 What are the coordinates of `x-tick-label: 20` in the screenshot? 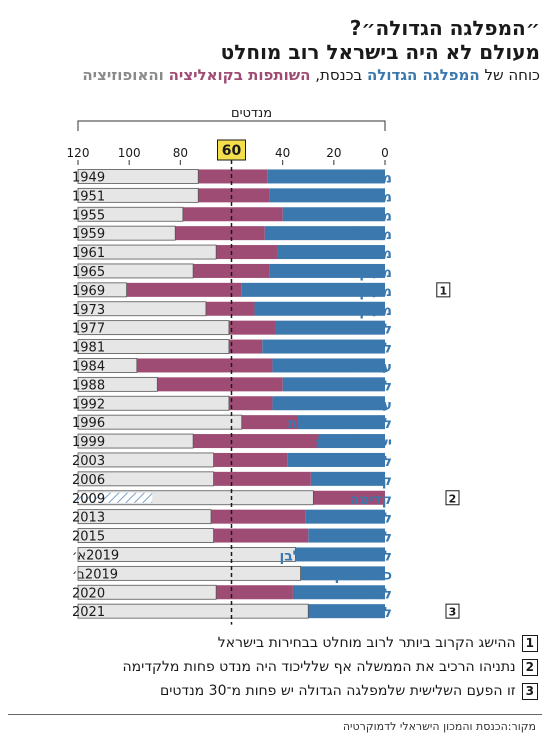 It's located at (333, 153).